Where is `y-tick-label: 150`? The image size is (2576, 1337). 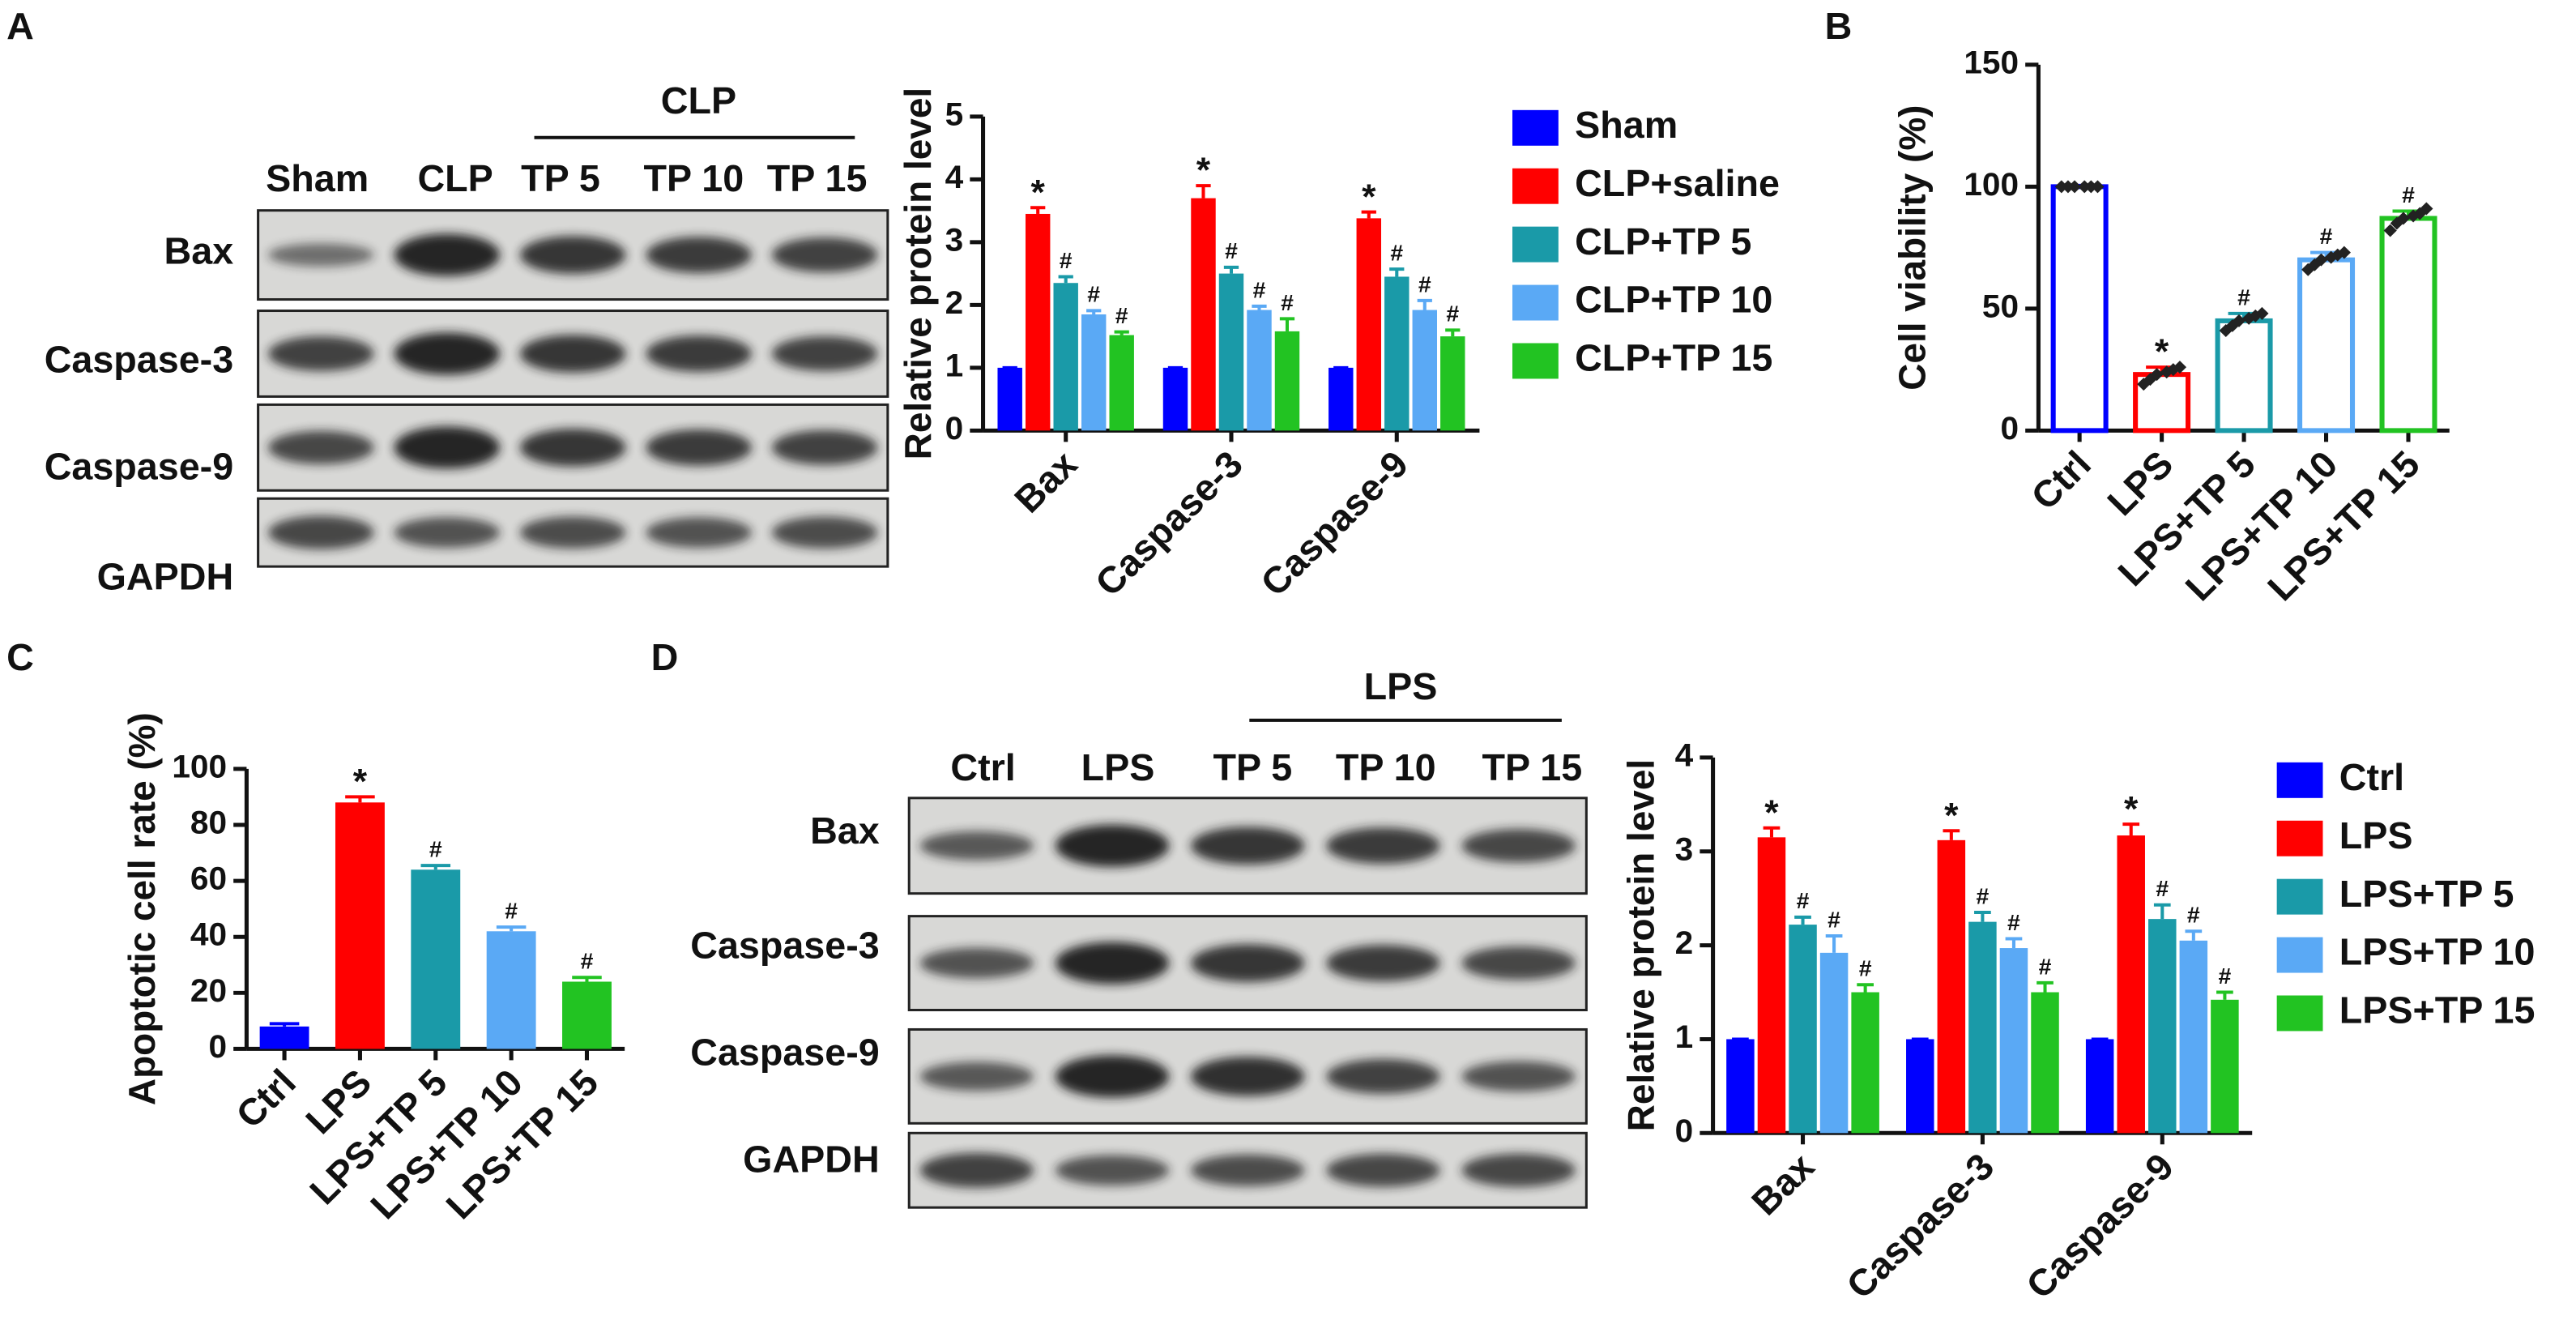
y-tick-label: 150 is located at coordinates (1992, 63).